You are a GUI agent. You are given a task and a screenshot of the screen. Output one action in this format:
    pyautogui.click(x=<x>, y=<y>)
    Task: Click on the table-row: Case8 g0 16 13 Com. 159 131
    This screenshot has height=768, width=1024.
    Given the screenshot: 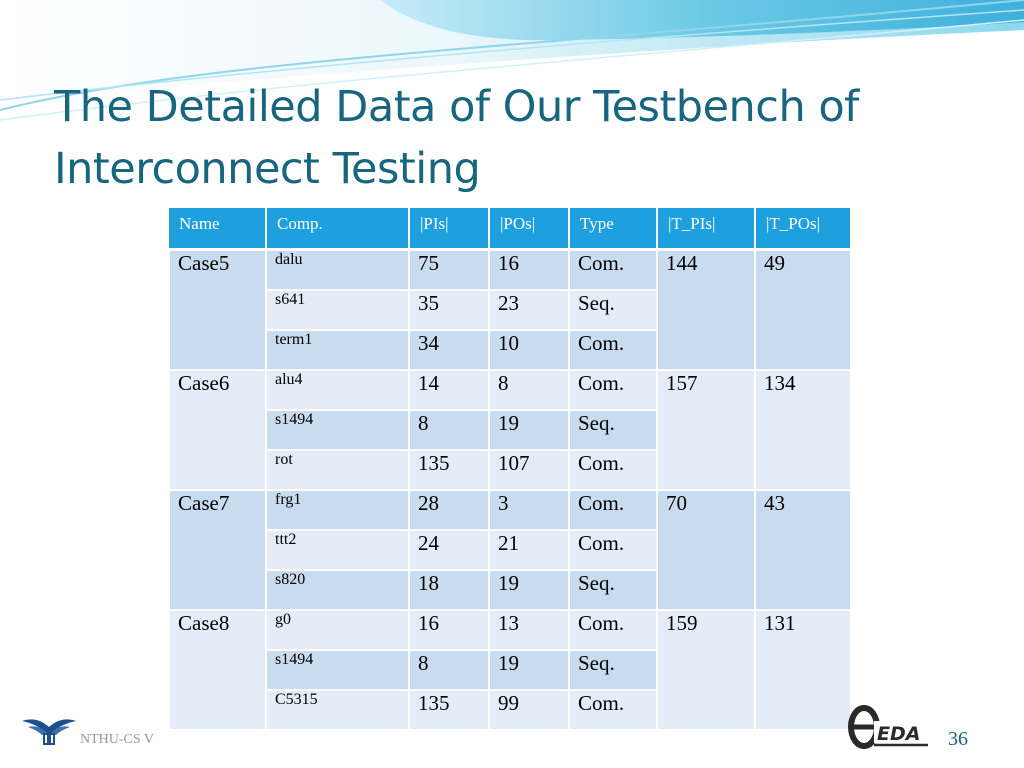 What is the action you would take?
    pyautogui.click(x=510, y=670)
    